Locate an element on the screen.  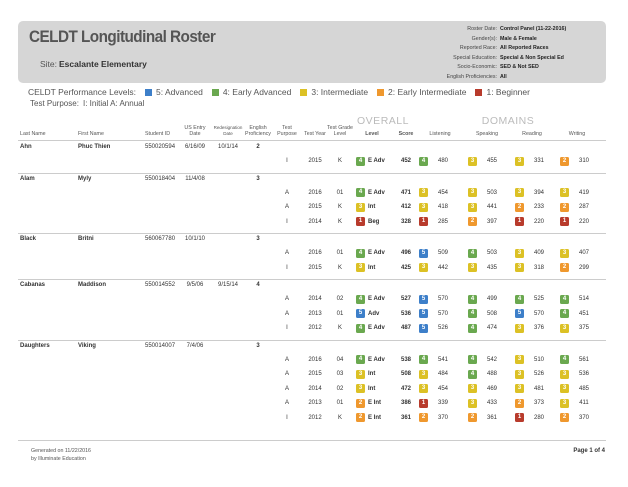
test-purpose-label: Test Purpose: is located at coordinates (54, 103).